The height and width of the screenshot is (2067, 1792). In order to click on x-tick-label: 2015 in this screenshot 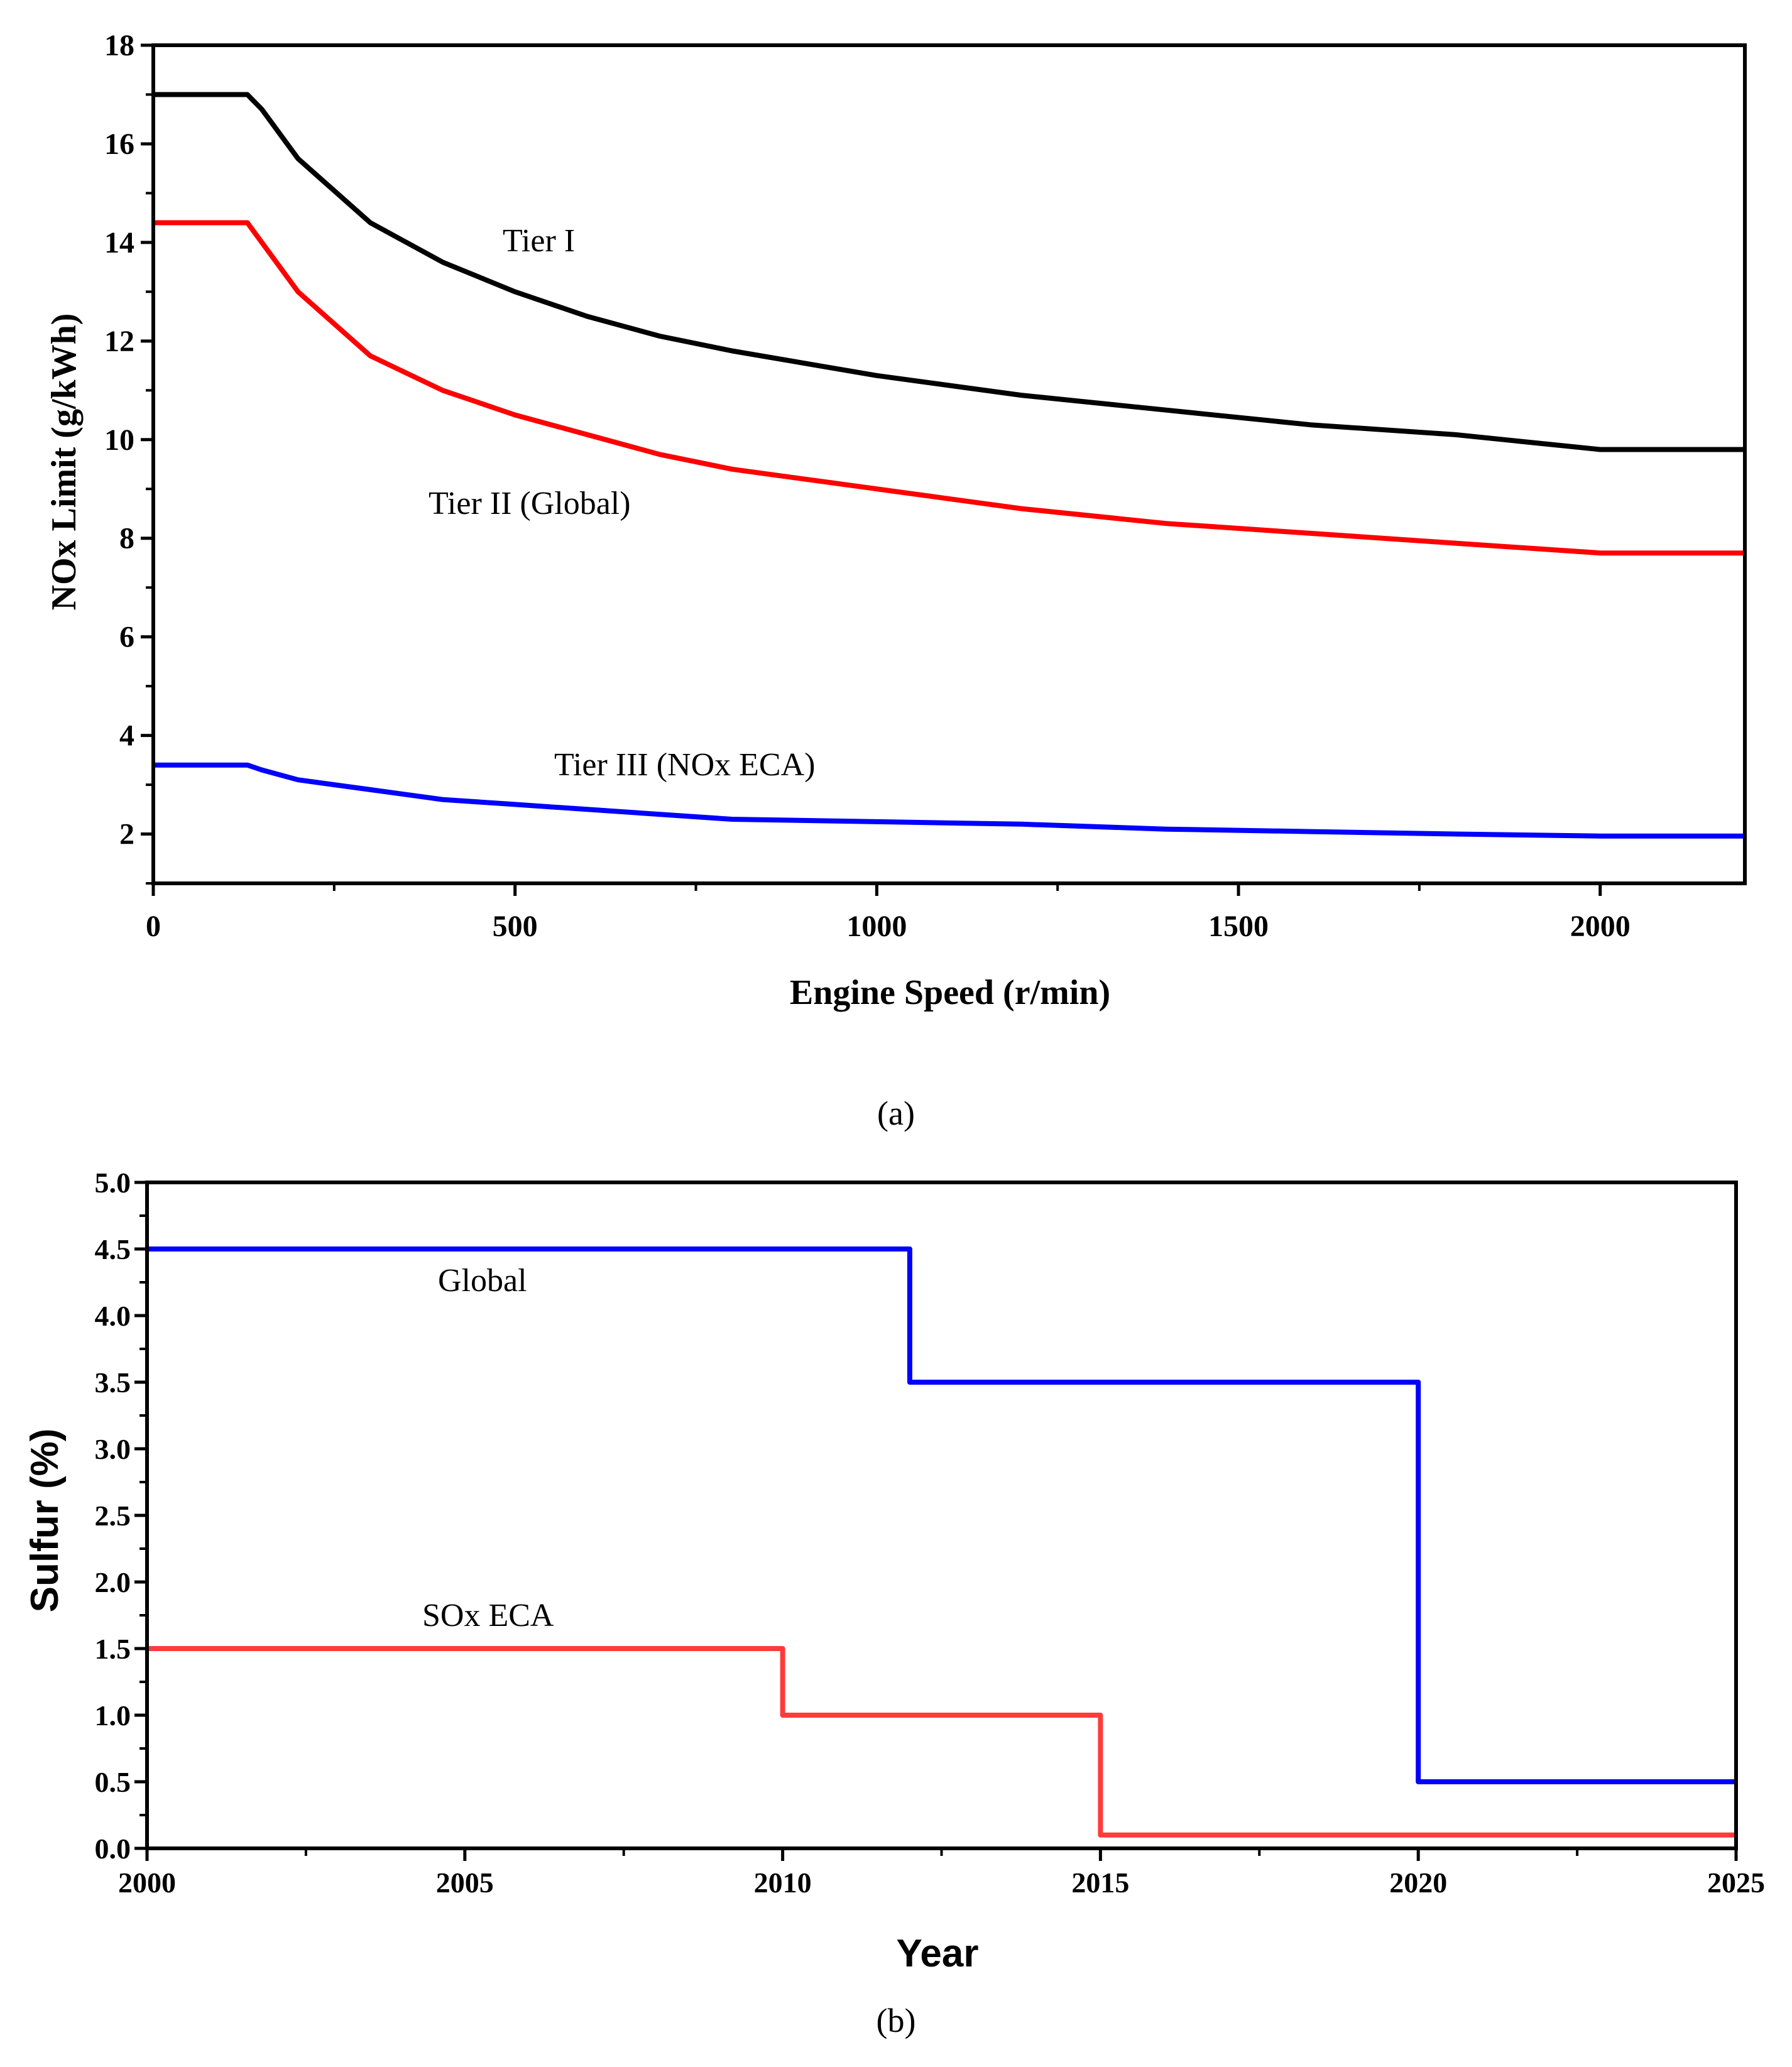, I will do `click(1100, 1883)`.